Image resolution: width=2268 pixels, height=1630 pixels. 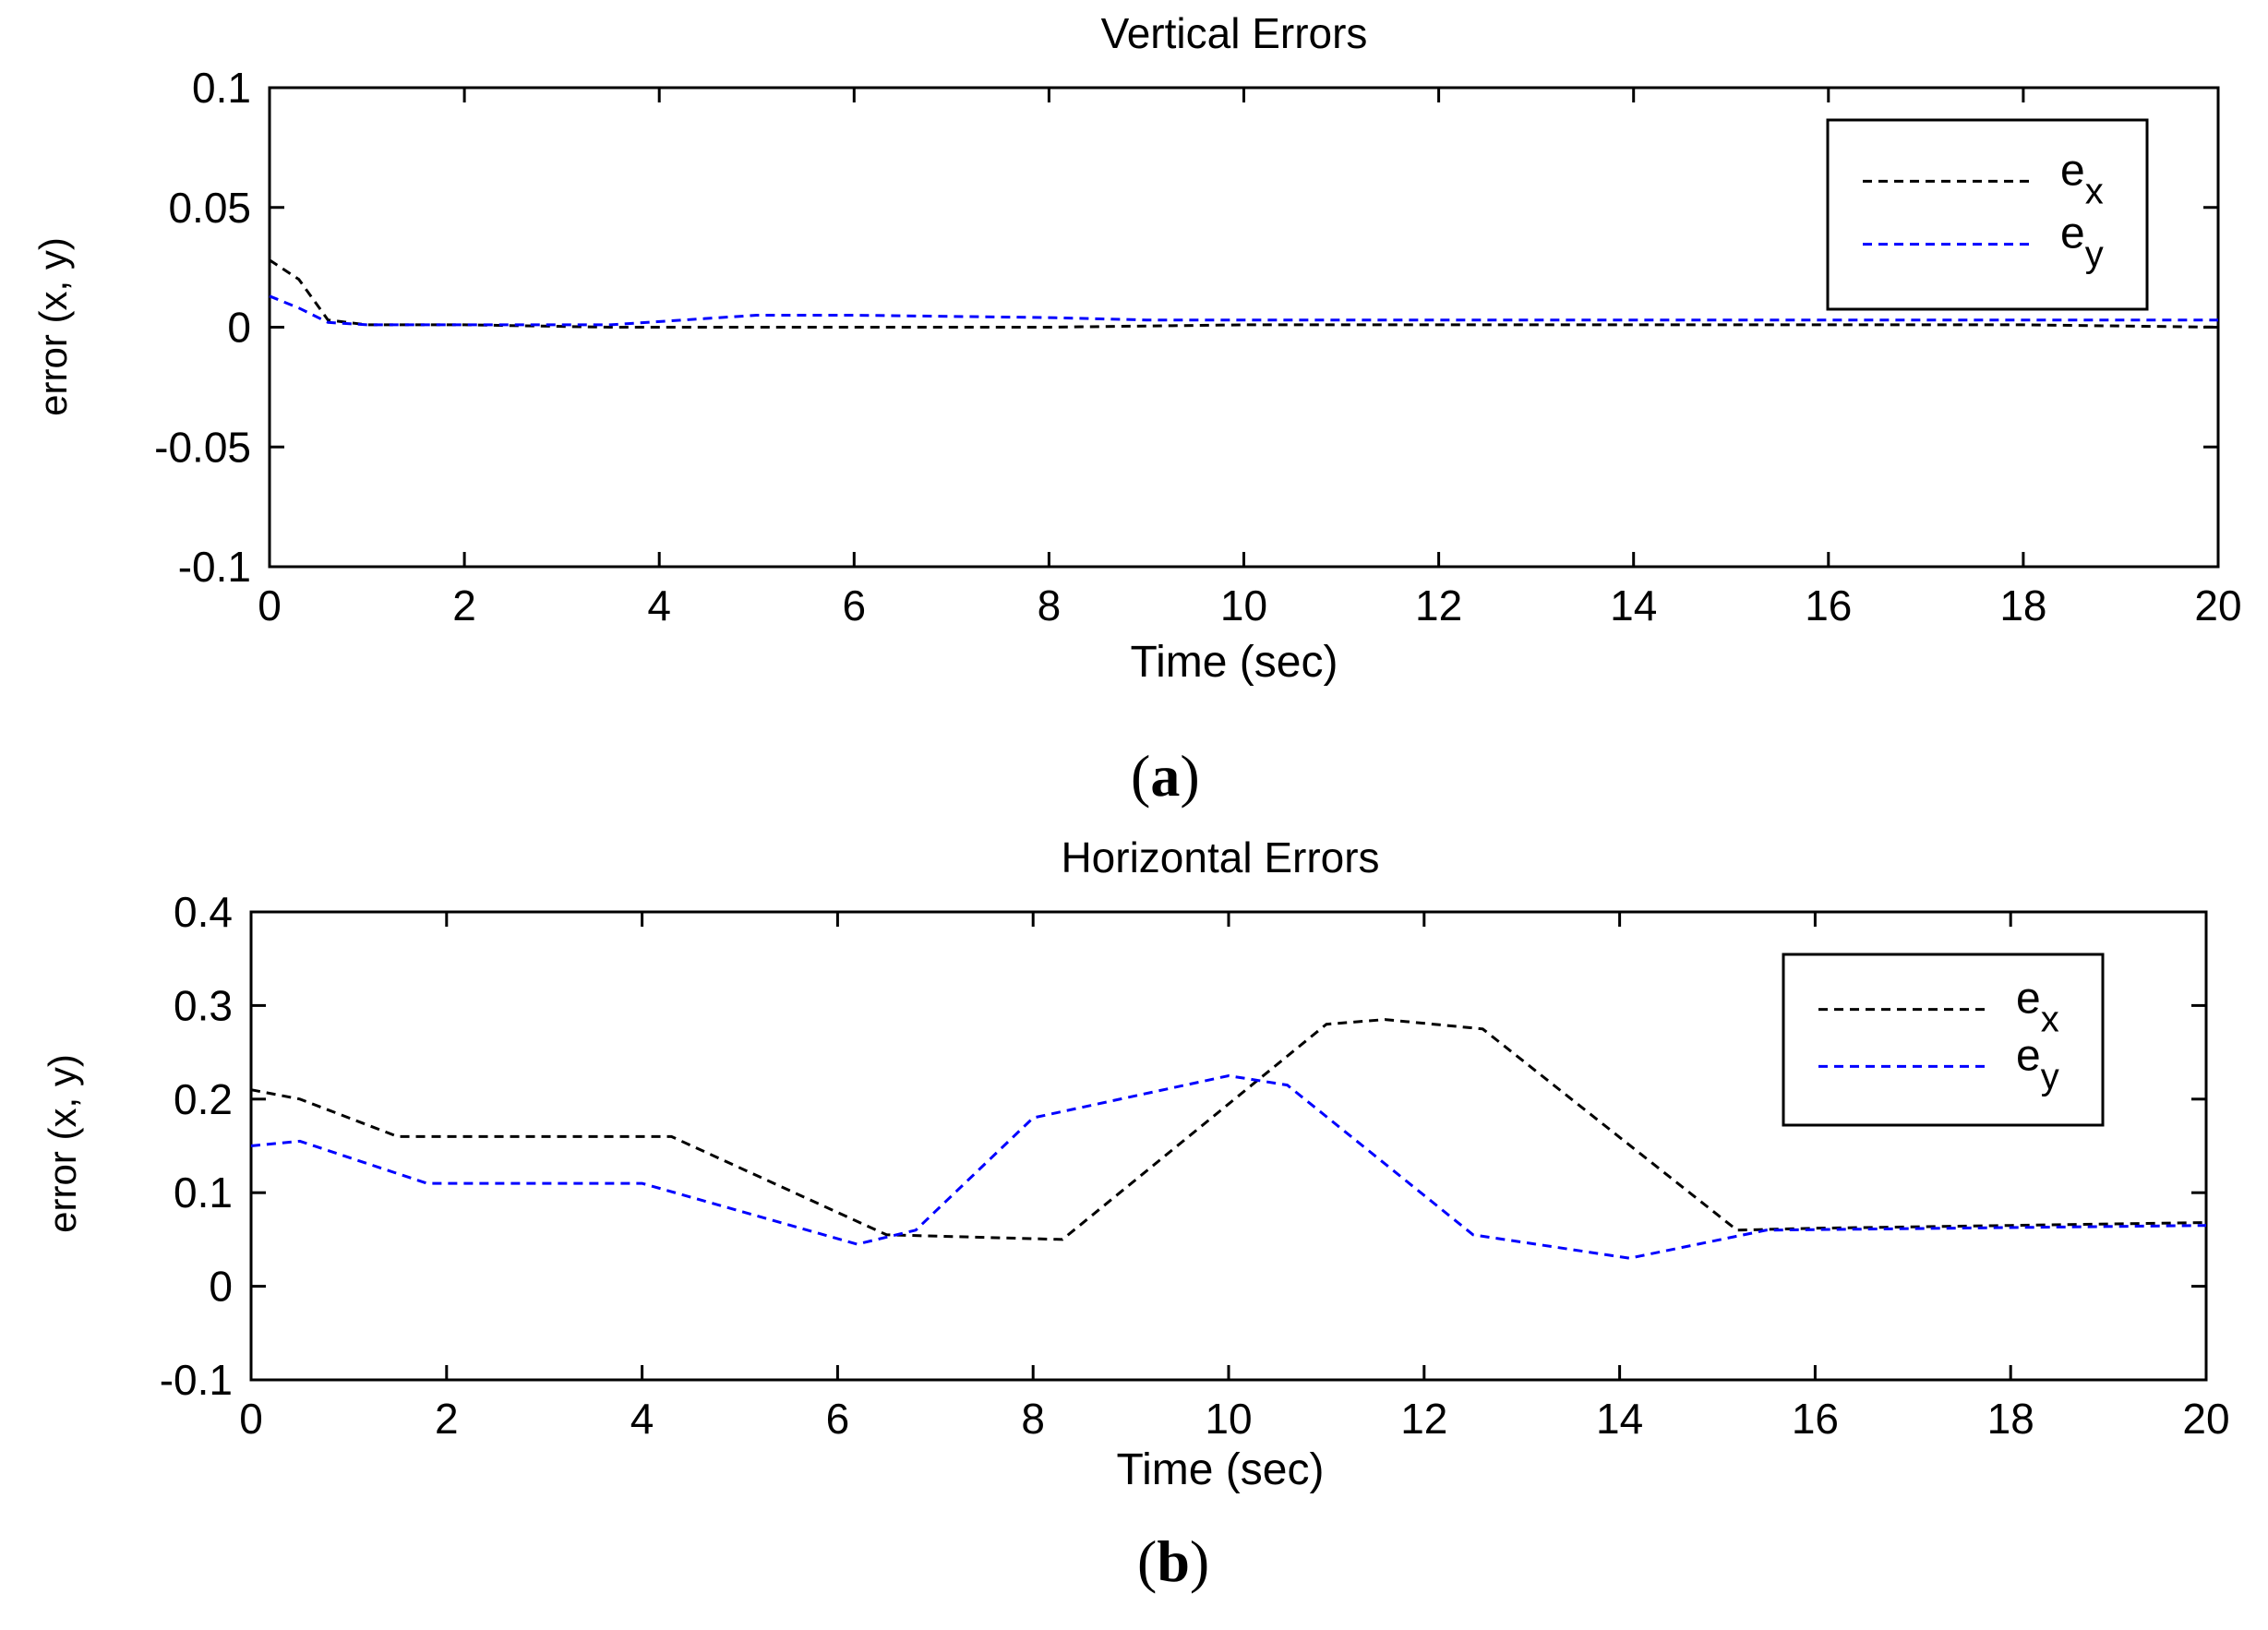 I want to click on panel-label: (a), so click(x=1165, y=776).